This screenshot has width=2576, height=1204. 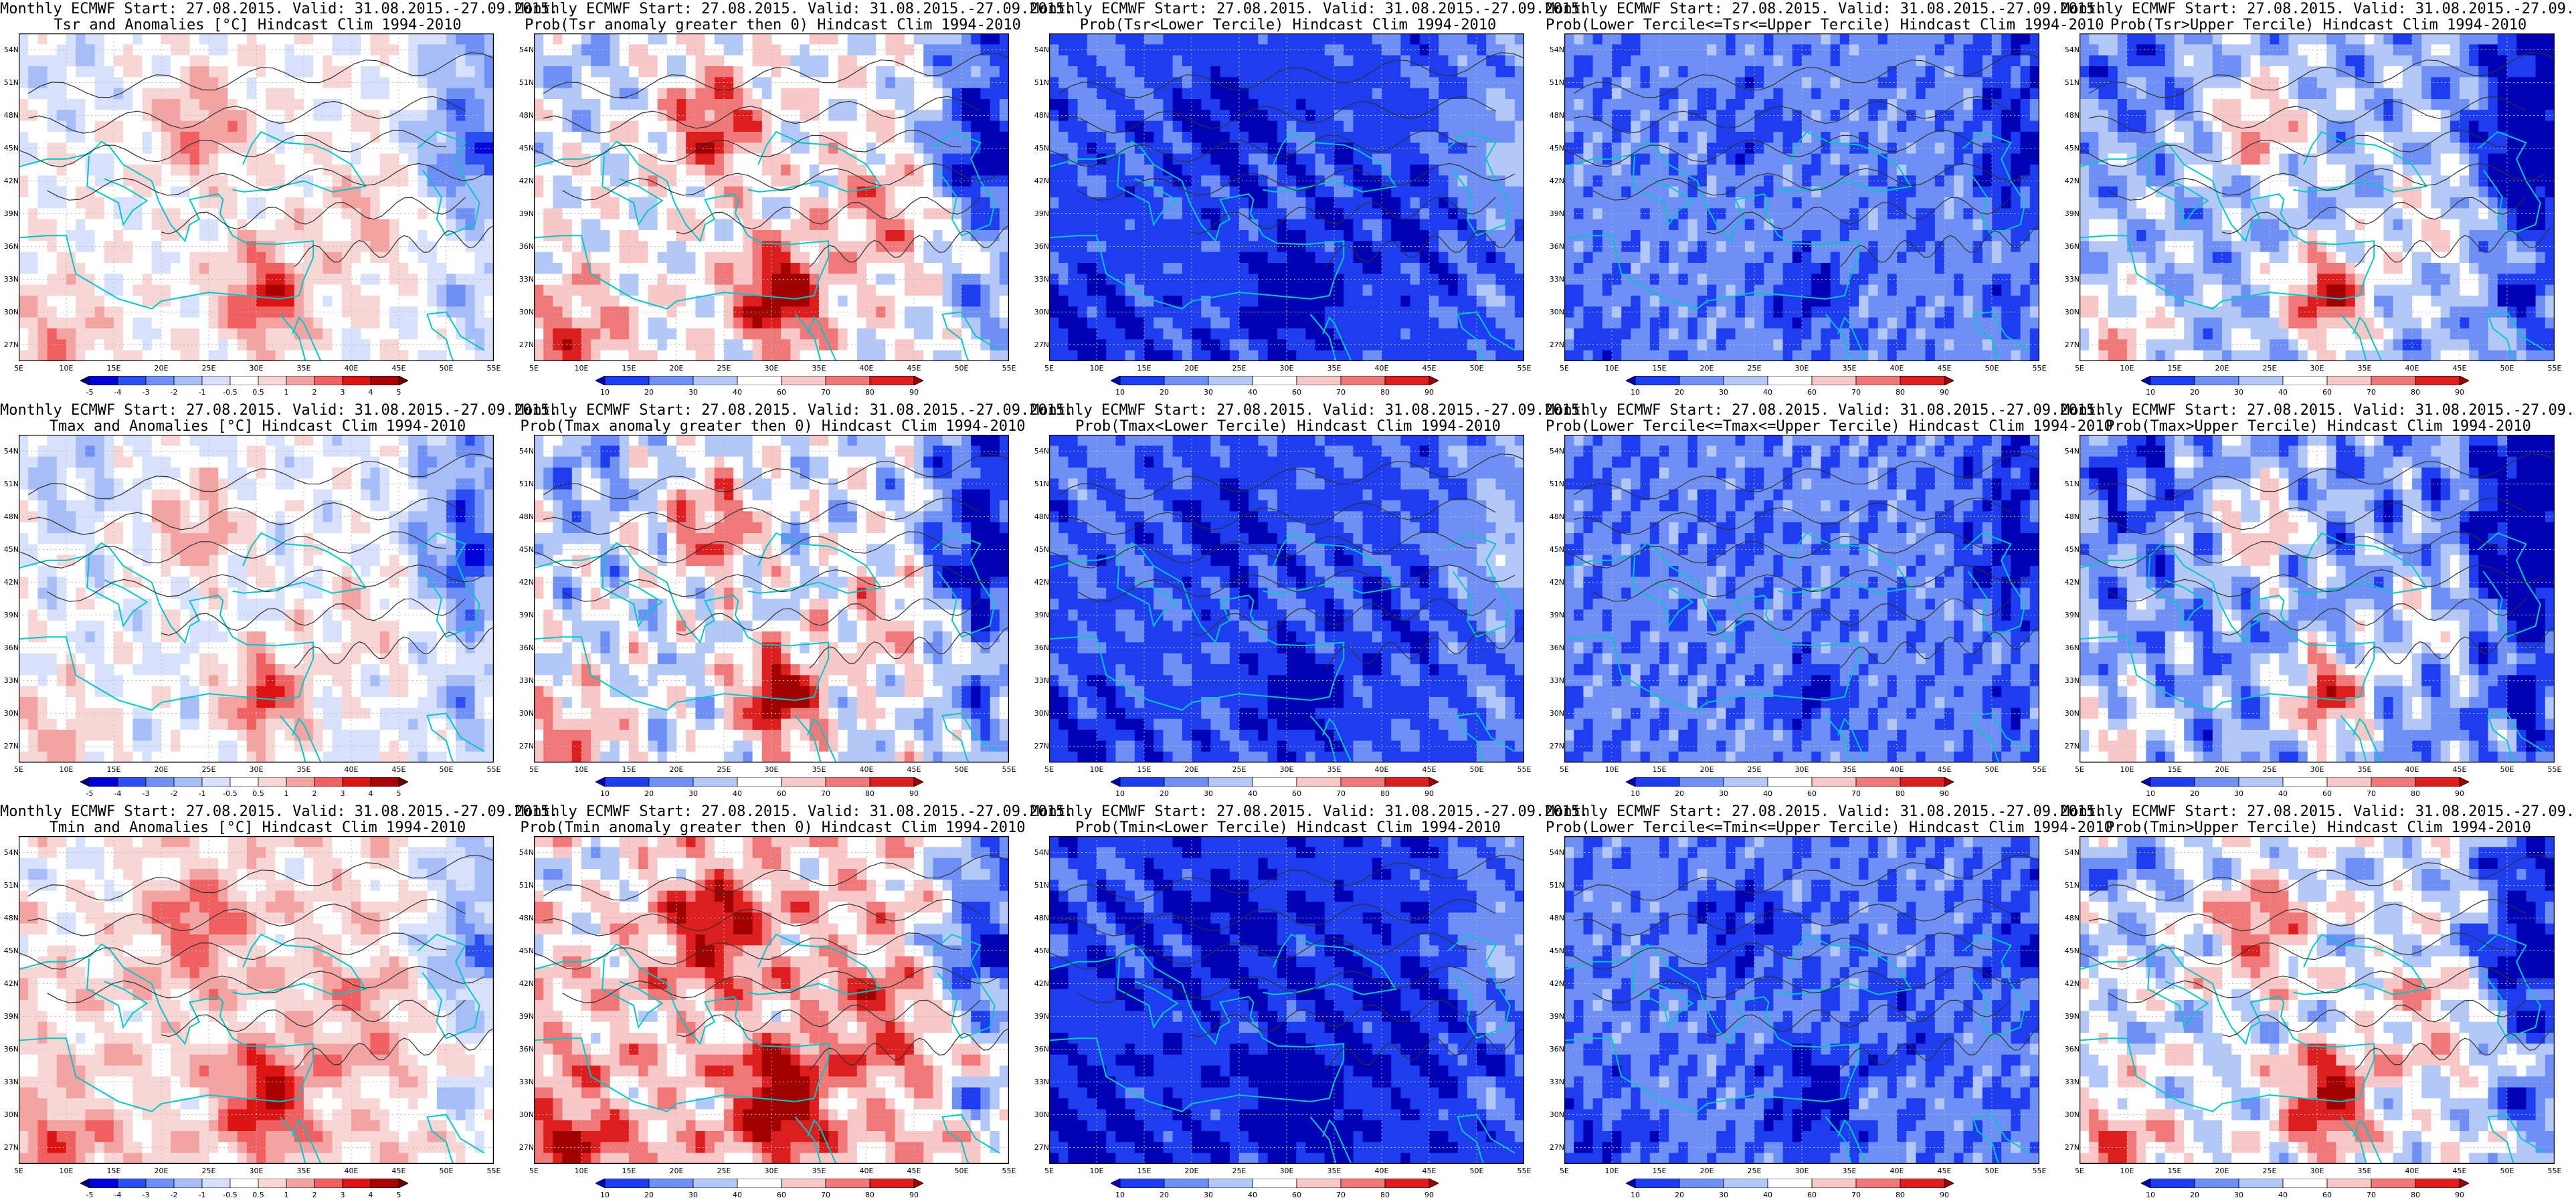 I want to click on colorbar-svg, so click(x=1275, y=380).